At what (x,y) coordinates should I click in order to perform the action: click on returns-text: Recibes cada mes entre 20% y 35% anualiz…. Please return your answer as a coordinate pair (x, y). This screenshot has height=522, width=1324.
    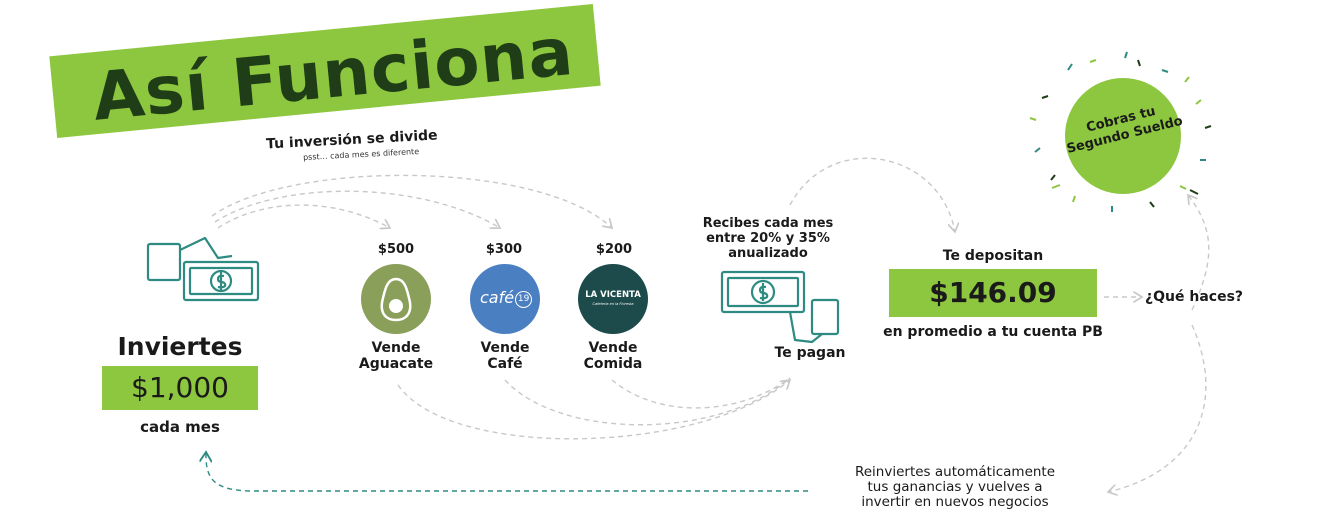
    Looking at the image, I should click on (768, 238).